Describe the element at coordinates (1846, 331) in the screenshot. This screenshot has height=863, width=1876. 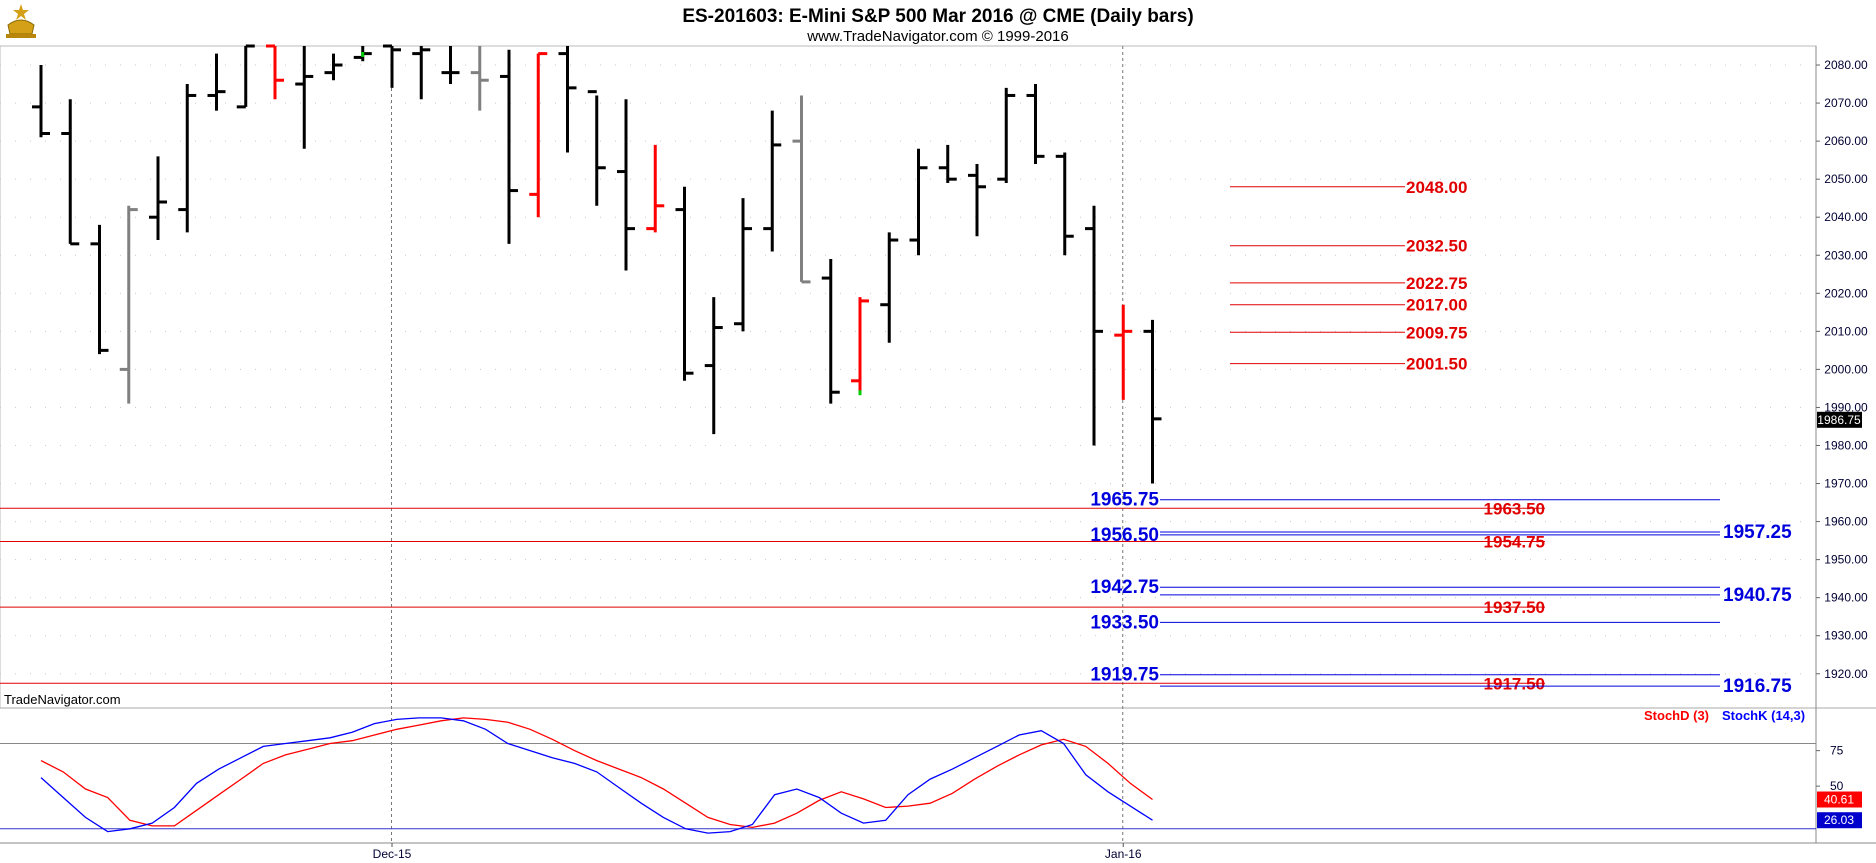
I see `y-tick-label: 2010.00` at that location.